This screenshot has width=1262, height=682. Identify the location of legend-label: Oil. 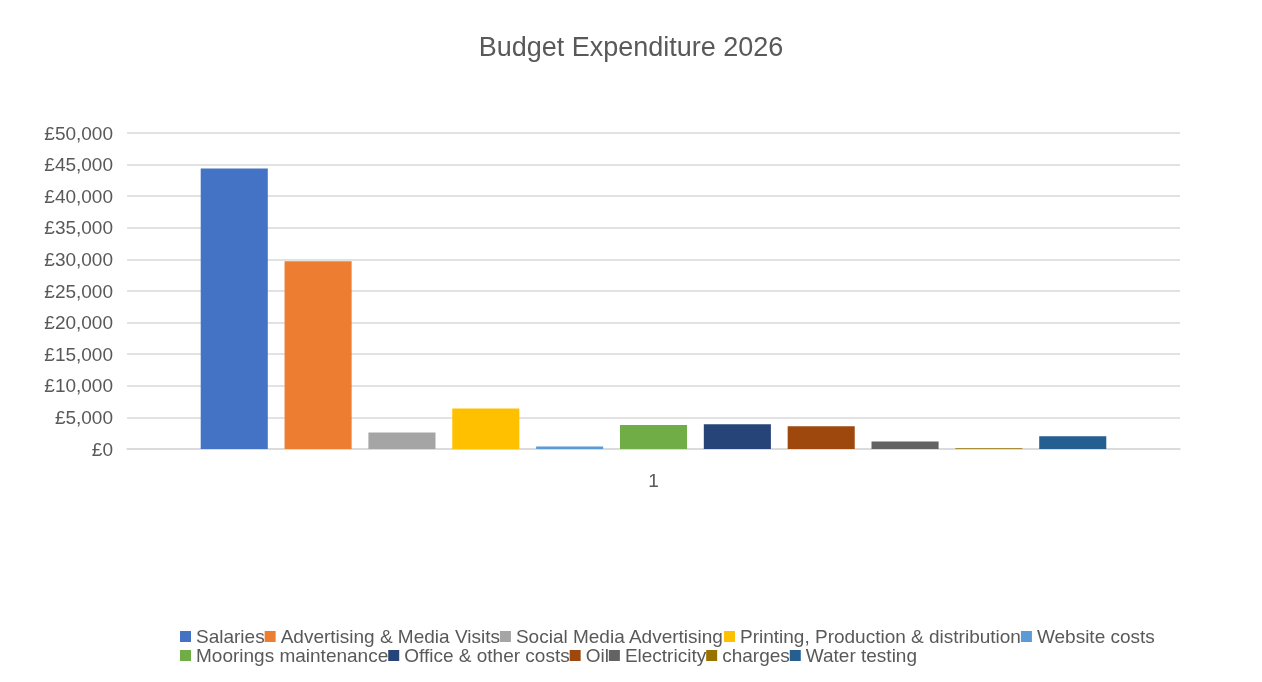
(597, 655).